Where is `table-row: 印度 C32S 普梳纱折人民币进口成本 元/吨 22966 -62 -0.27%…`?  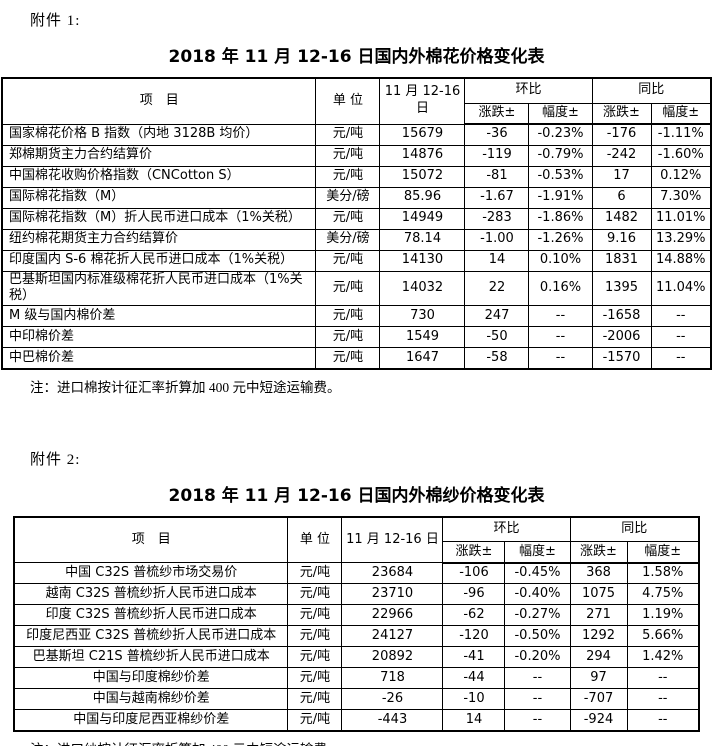
table-row: 印度 C32S 普梳纱折人民币进口成本 元/吨 22966 -62 -0.27%… is located at coordinates (356, 615).